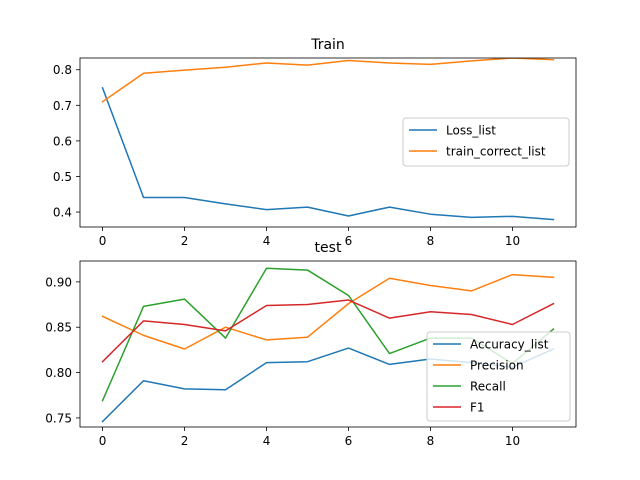  What do you see at coordinates (58, 328) in the screenshot?
I see `y-tick-label: 0.85` at bounding box center [58, 328].